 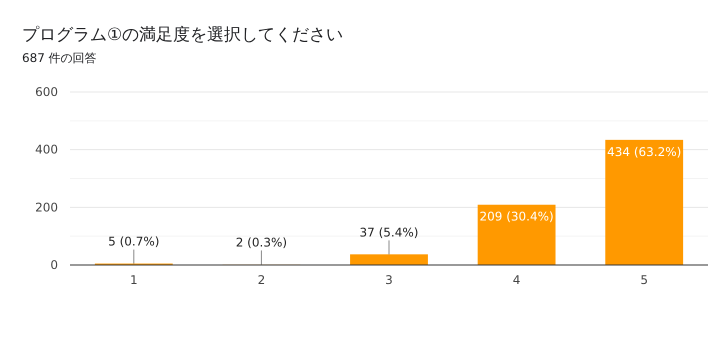 What do you see at coordinates (46, 92) in the screenshot?
I see `y-tick-label: 600` at bounding box center [46, 92].